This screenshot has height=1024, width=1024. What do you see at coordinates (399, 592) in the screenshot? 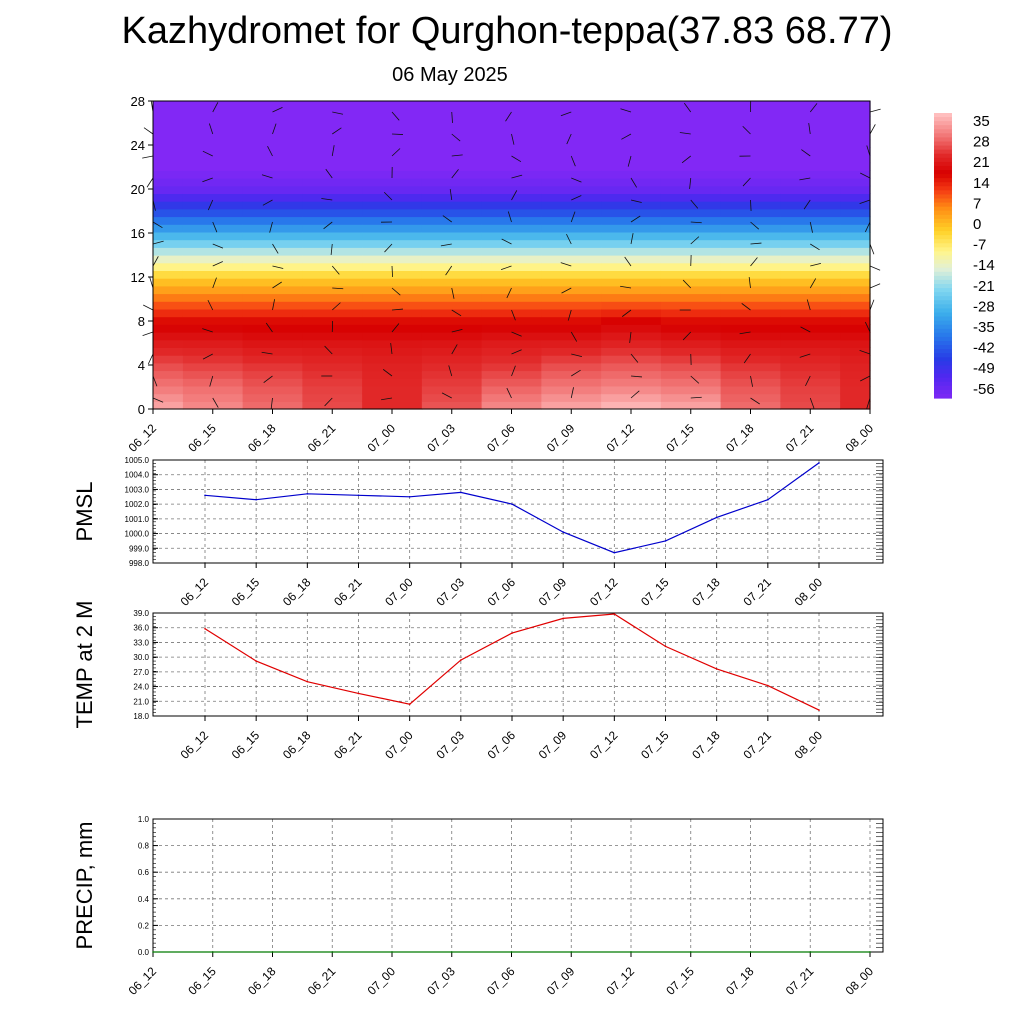
I see `x-tick-label: 07_00` at bounding box center [399, 592].